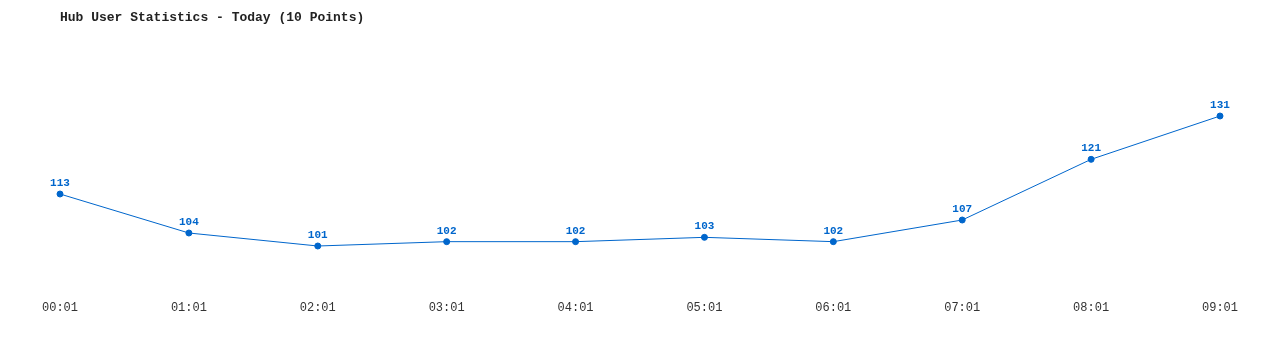  Describe the element at coordinates (833, 307) in the screenshot. I see `x-tick-label: 06:01` at that location.